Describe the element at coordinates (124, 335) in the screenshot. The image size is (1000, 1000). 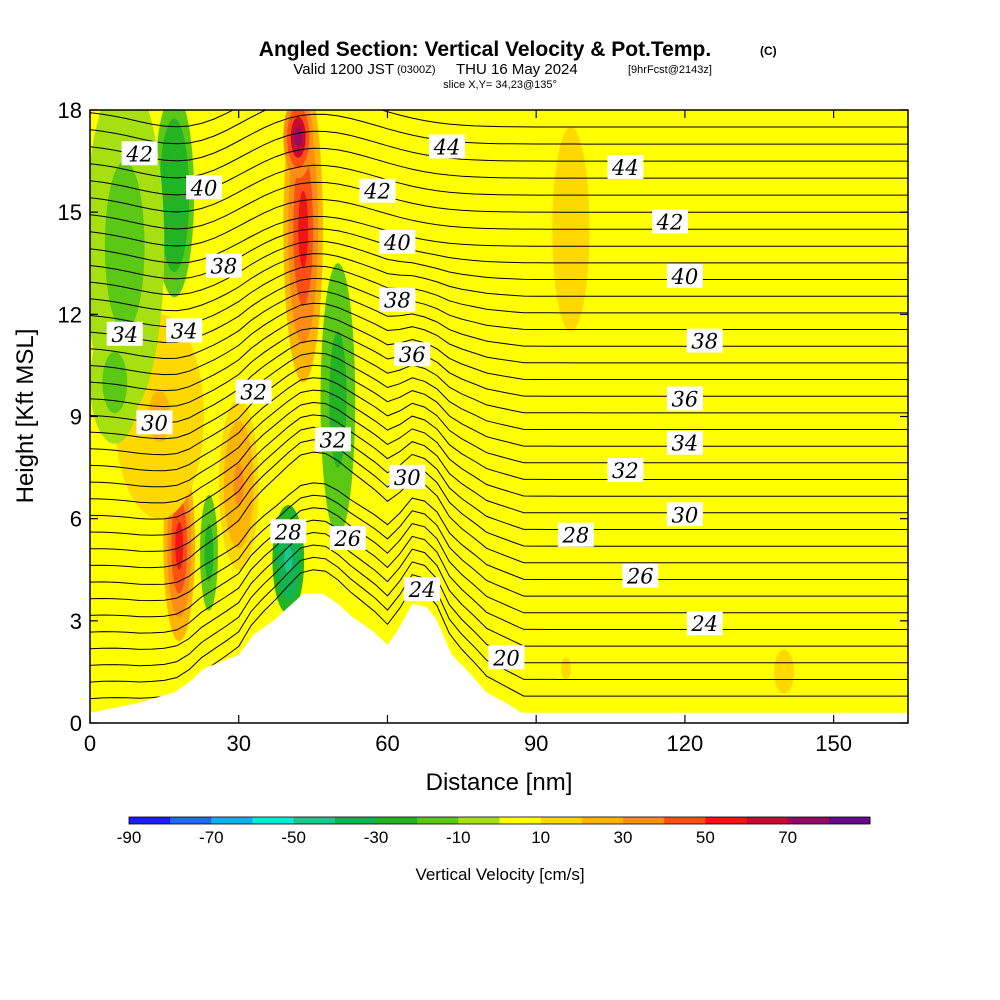
I see `contour-label-text-3: 34` at that location.